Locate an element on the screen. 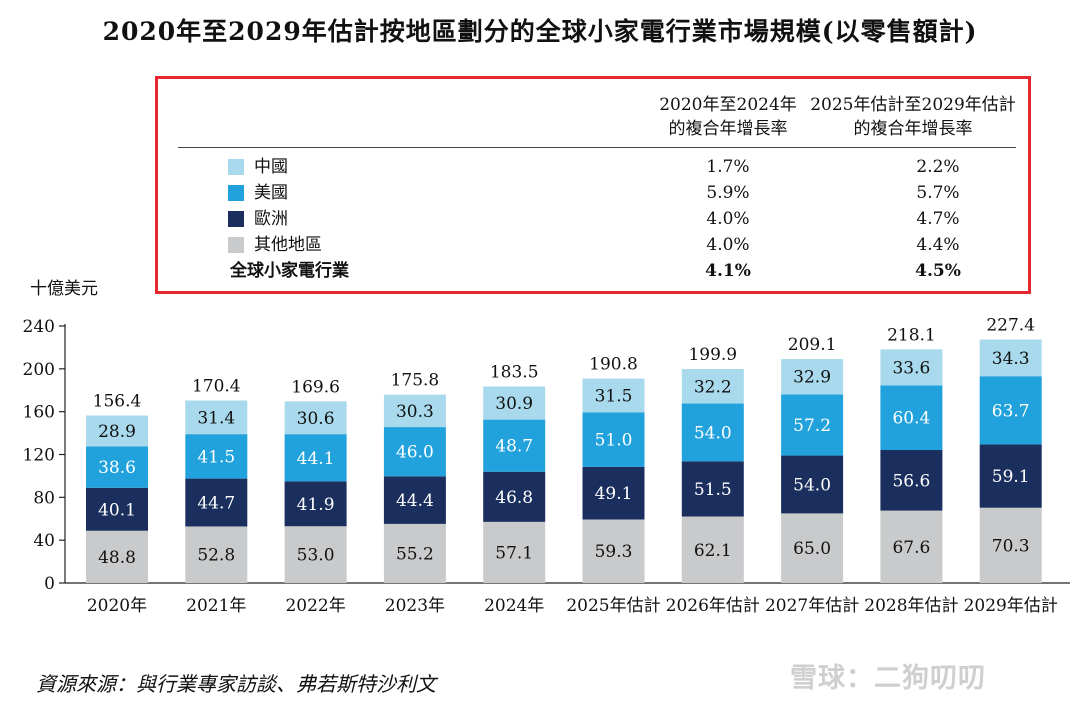 The height and width of the screenshot is (708, 1080). cagr-value: 1.7% is located at coordinates (728, 167).